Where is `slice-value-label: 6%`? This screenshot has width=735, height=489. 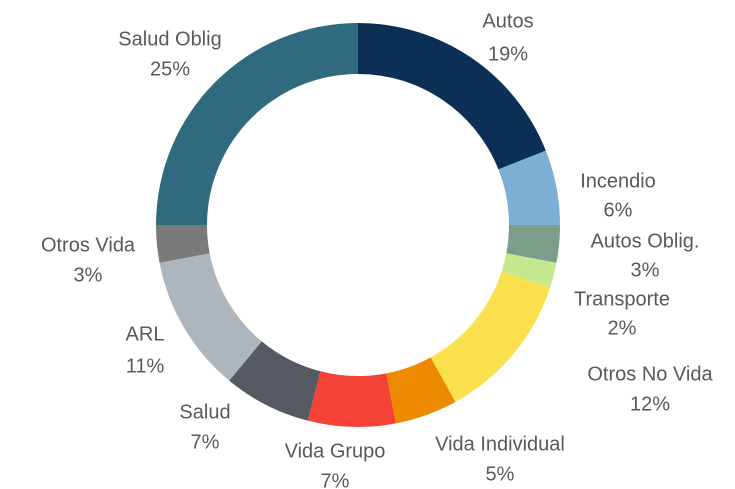 slice-value-label: 6% is located at coordinates (618, 210).